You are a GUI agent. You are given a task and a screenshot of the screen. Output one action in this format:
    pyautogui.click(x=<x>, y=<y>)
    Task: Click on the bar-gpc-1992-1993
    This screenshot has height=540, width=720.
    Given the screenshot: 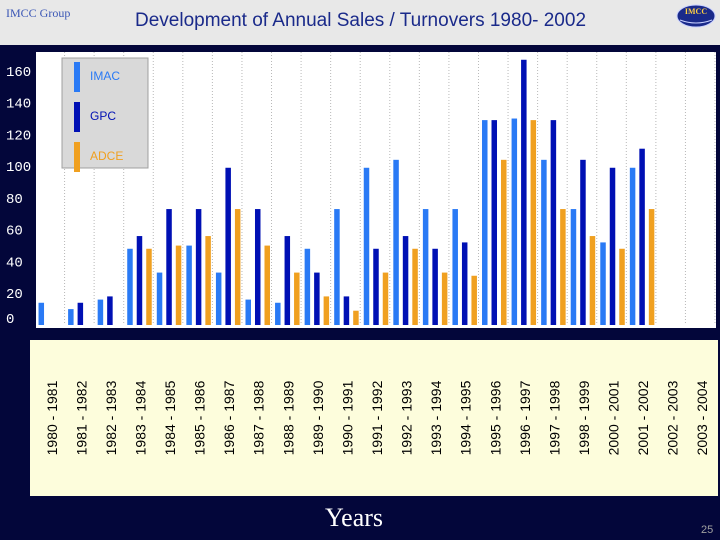 What is the action you would take?
    pyautogui.click(x=405, y=280)
    